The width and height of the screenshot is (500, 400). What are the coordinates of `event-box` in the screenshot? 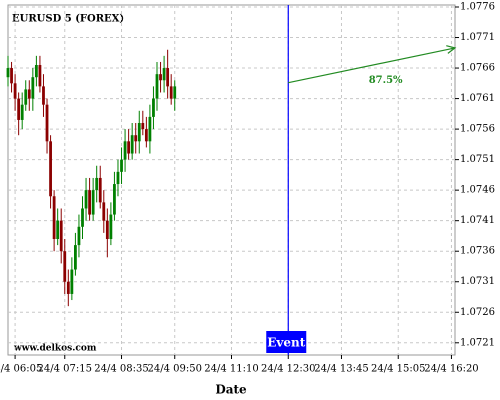 It's located at (286, 342).